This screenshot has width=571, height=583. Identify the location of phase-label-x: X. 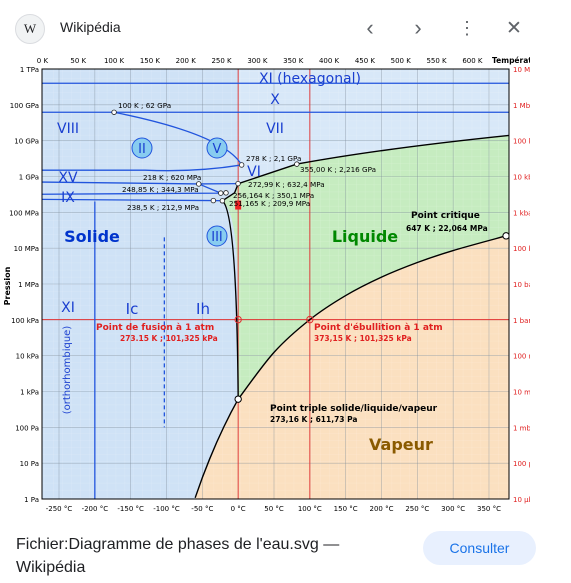
(275, 100).